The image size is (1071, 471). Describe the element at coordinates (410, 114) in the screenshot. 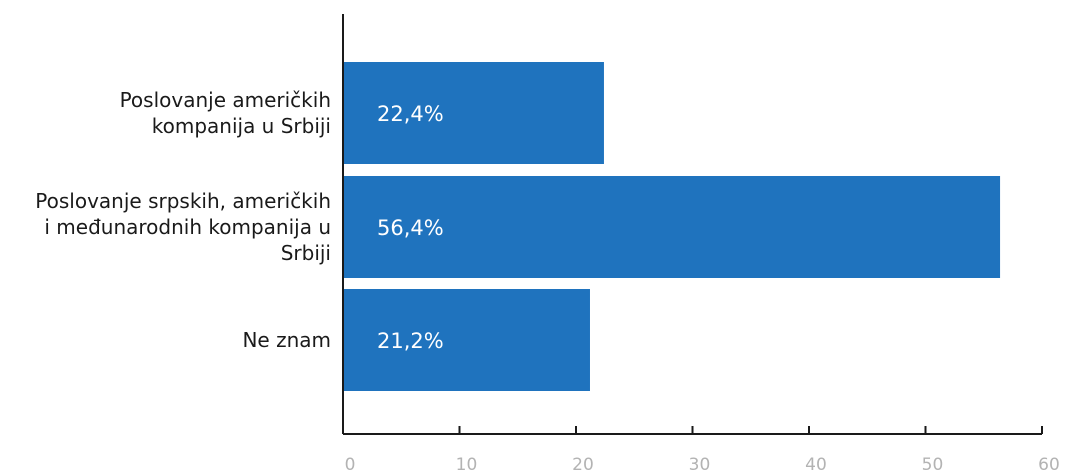

I see `bar-value-label-1: 22,4%` at that location.